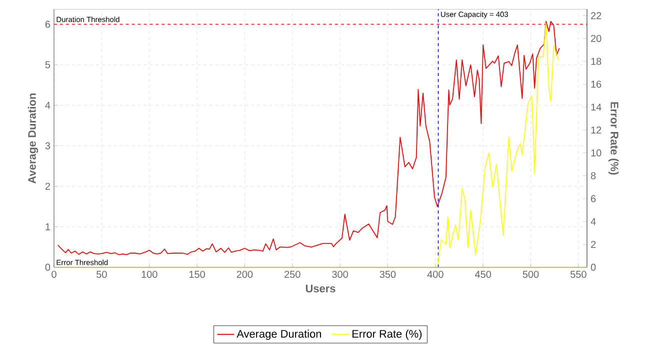  What do you see at coordinates (48, 226) in the screenshot?
I see `y-tick-label: 1` at bounding box center [48, 226].